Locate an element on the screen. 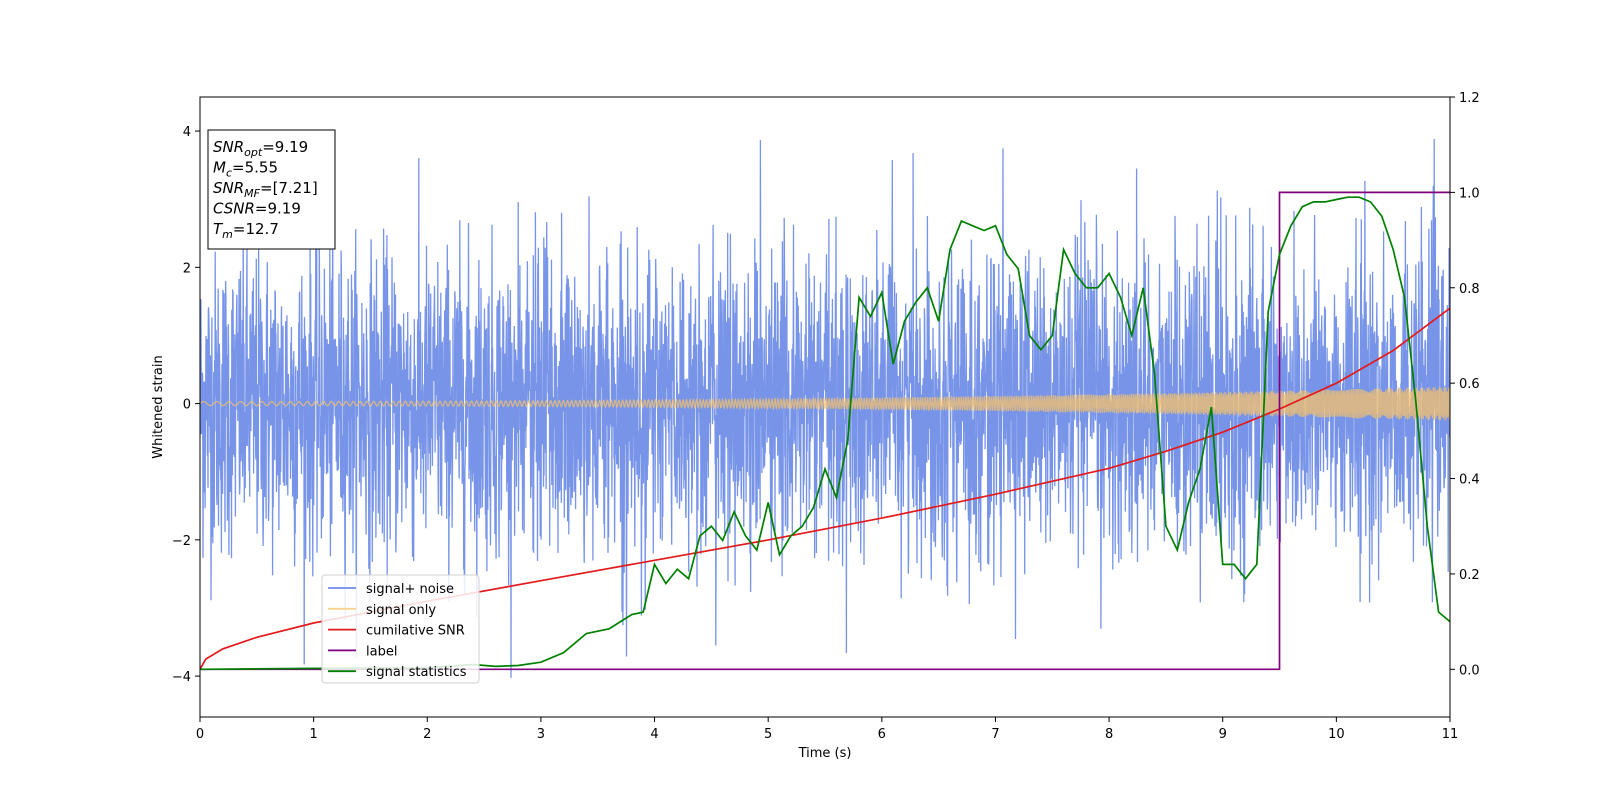 Image resolution: width=1600 pixels, height=800 pixels. y-axis-right: 0.0 0.2 0.4 0.6 0.8 1.0 1.2 is located at coordinates (1465, 384).